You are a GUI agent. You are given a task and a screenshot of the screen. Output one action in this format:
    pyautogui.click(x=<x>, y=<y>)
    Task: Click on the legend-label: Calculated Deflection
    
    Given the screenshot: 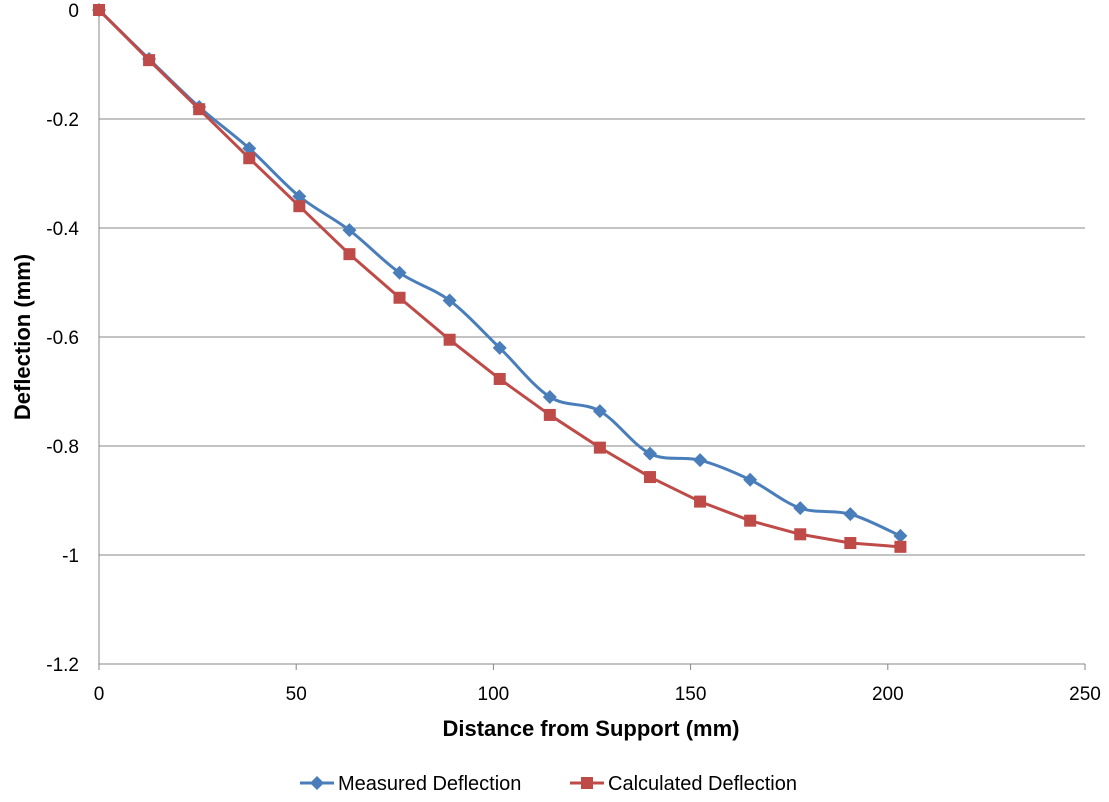 What is the action you would take?
    pyautogui.click(x=702, y=784)
    